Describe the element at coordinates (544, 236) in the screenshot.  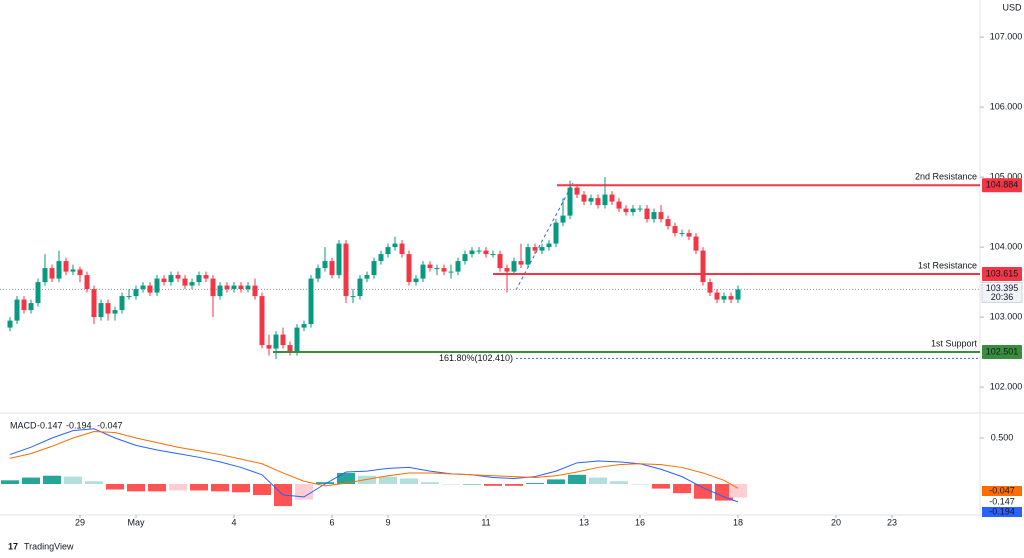
I see `fib-trend-line` at that location.